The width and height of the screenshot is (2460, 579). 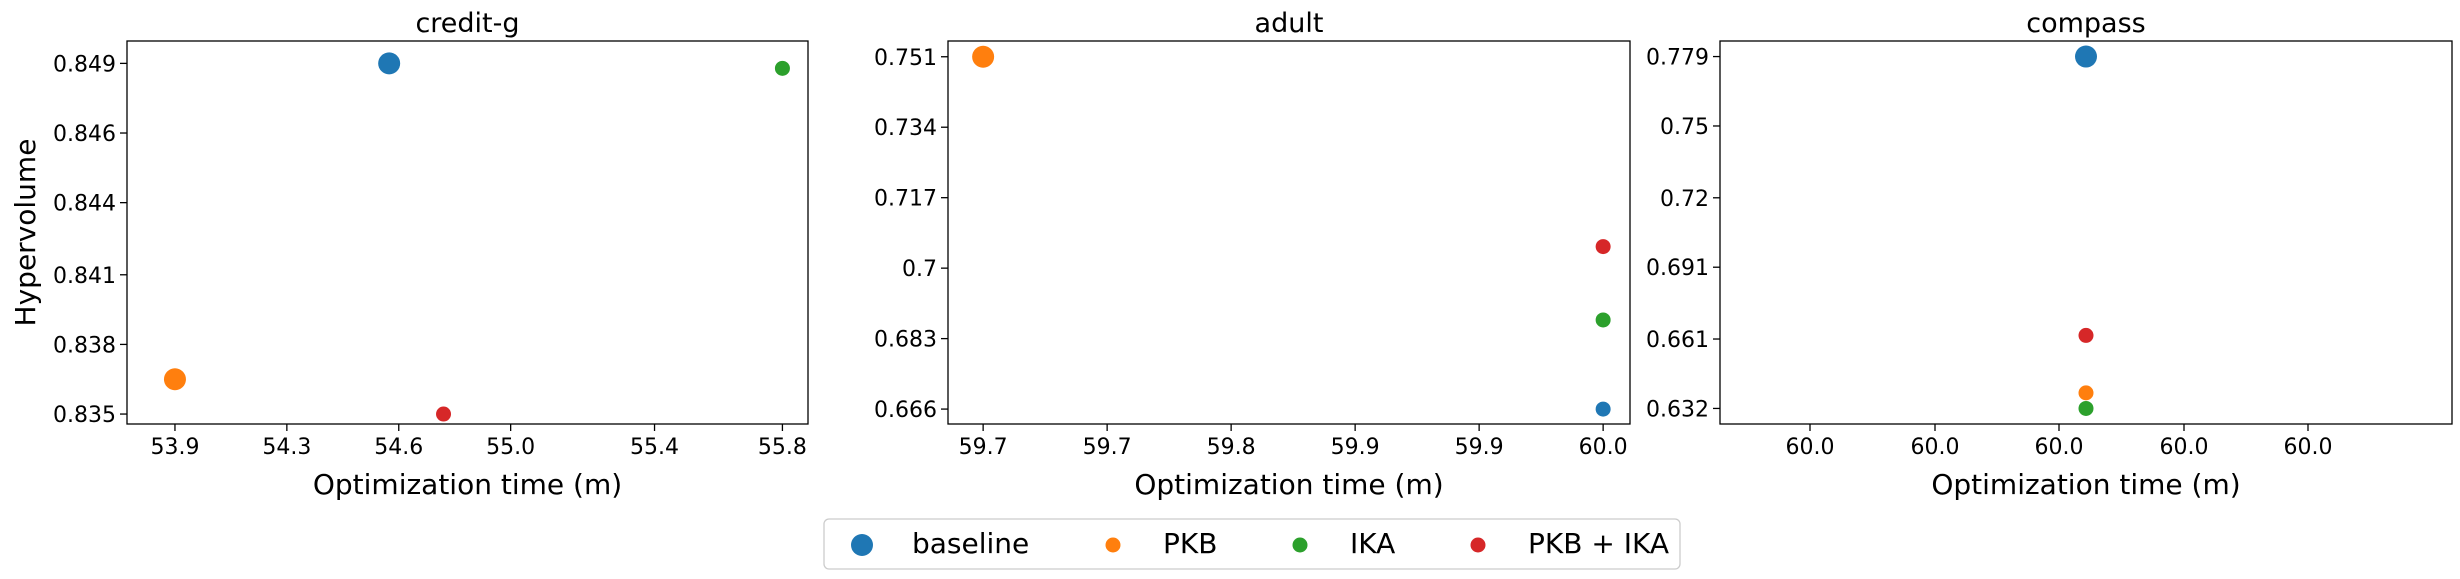 I want to click on x-tick-label: 55.4, so click(x=654, y=447).